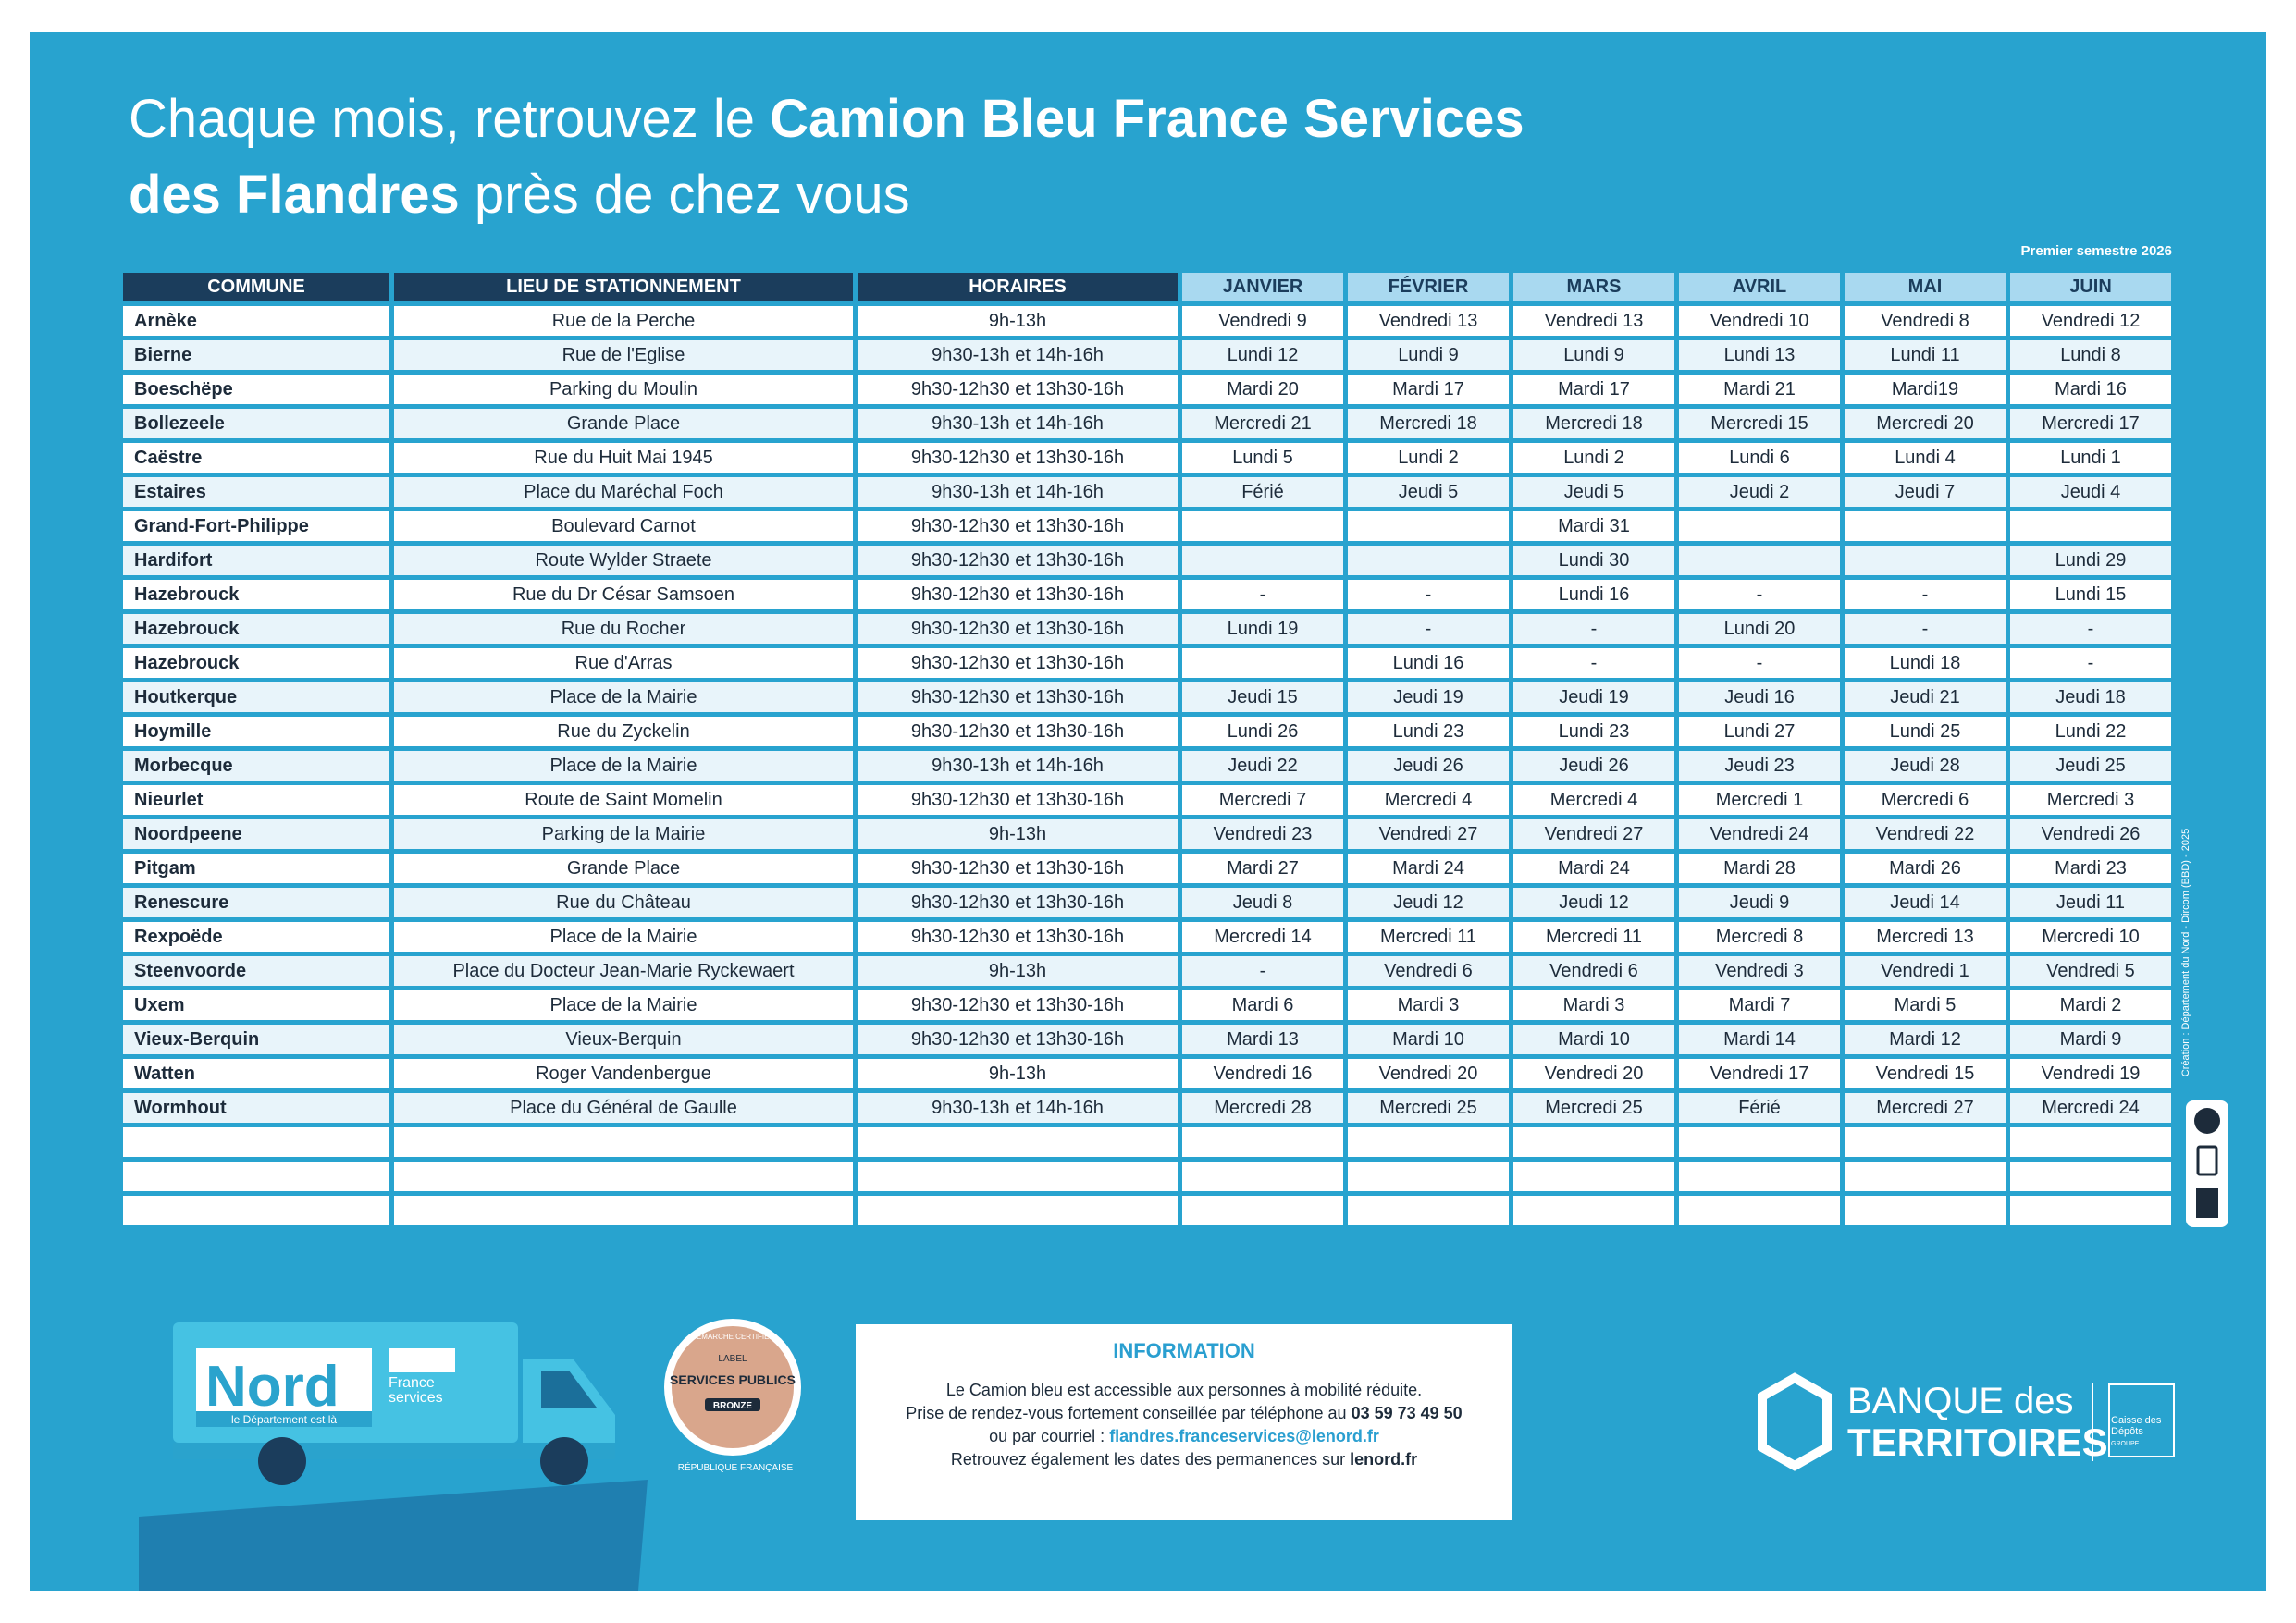 This screenshot has height=1623, width=2296. What do you see at coordinates (1925, 663) in the screenshot?
I see `table-cell: Lundi 18` at bounding box center [1925, 663].